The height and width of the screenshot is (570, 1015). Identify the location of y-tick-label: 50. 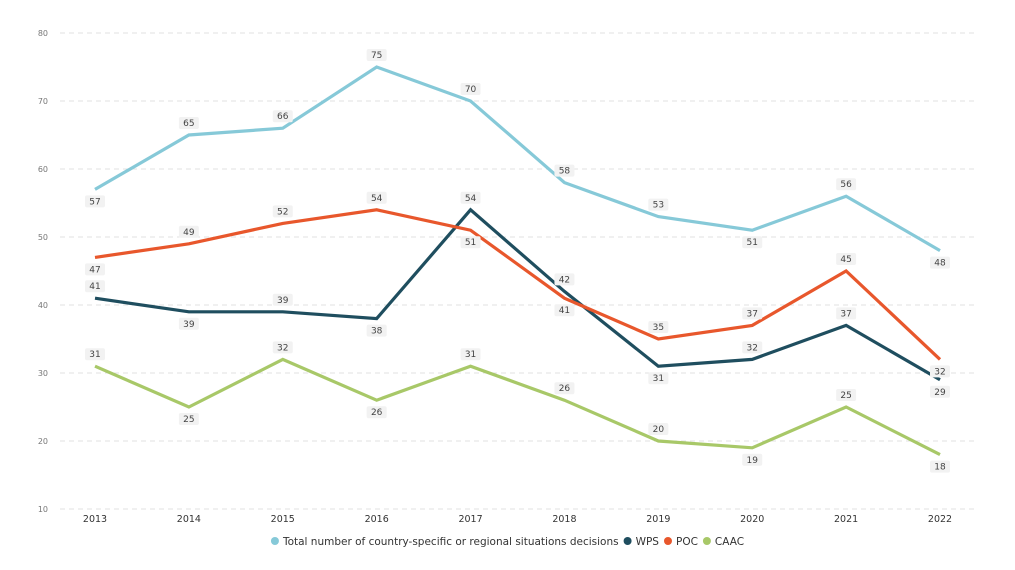
(43, 237).